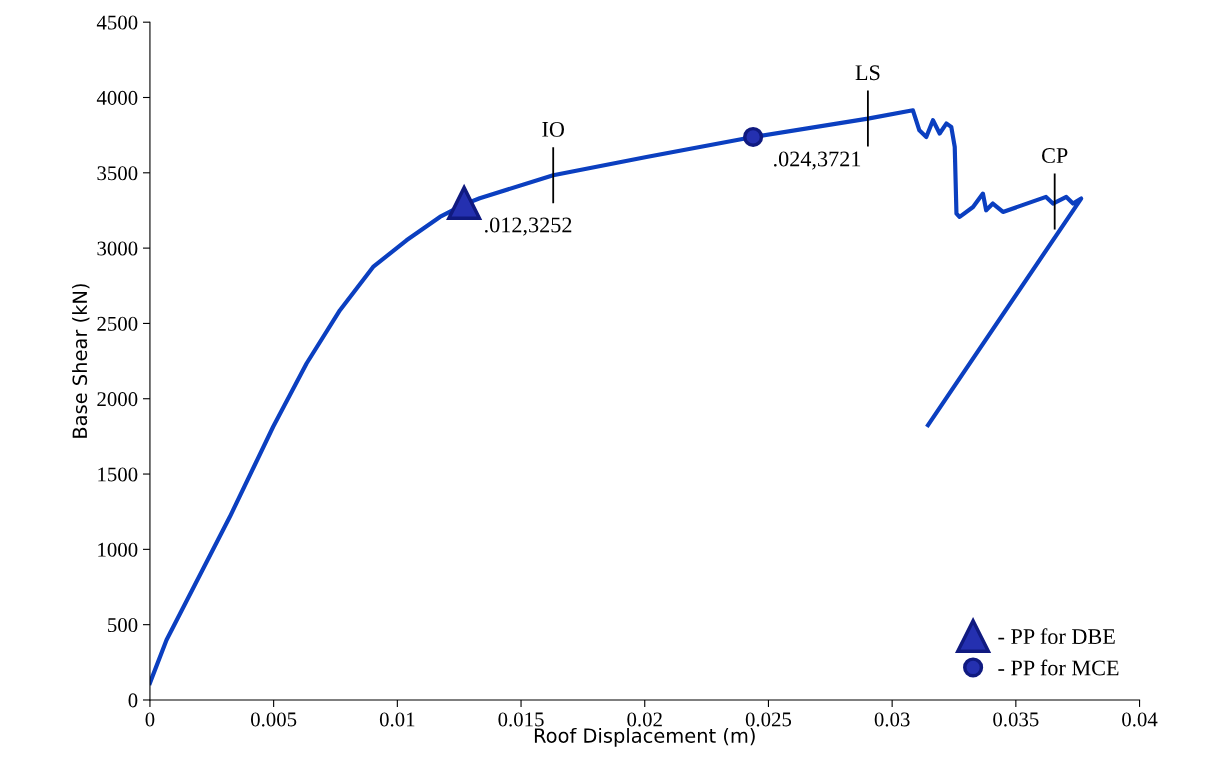  What do you see at coordinates (123, 625) in the screenshot?
I see `y-tick-label: 500` at bounding box center [123, 625].